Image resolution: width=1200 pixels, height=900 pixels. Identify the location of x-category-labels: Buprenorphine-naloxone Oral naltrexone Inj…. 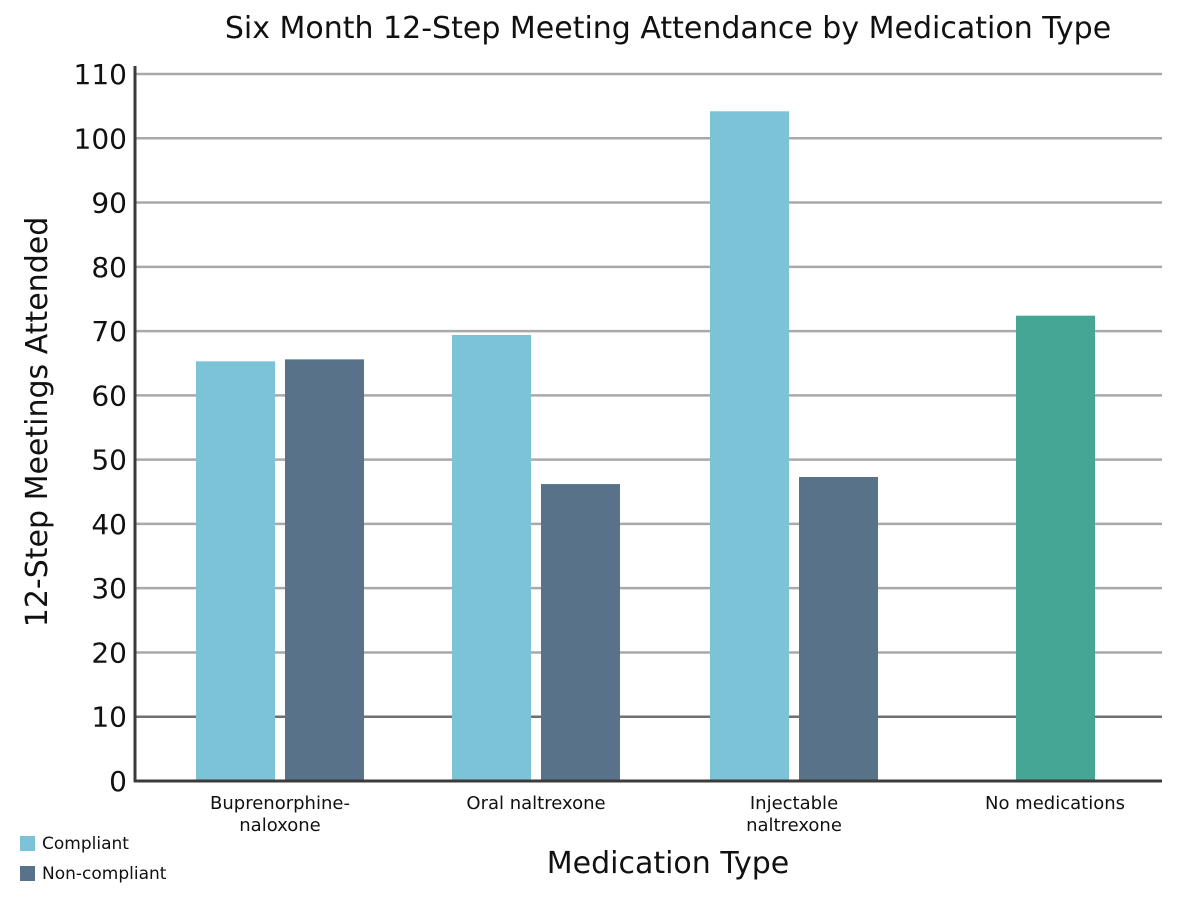
(667, 814).